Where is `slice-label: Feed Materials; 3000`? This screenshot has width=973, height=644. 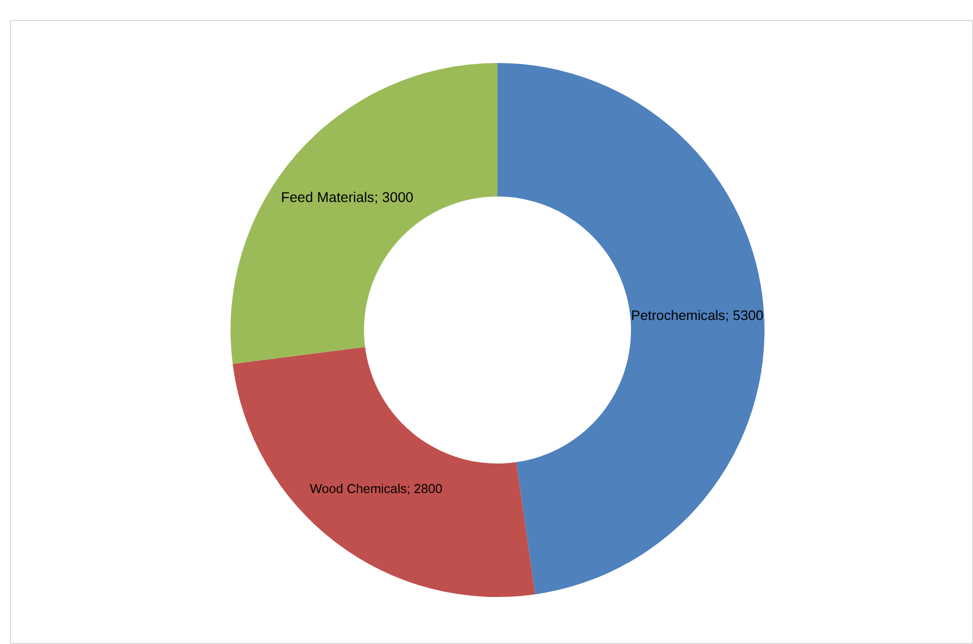 slice-label: Feed Materials; 3000 is located at coordinates (347, 196).